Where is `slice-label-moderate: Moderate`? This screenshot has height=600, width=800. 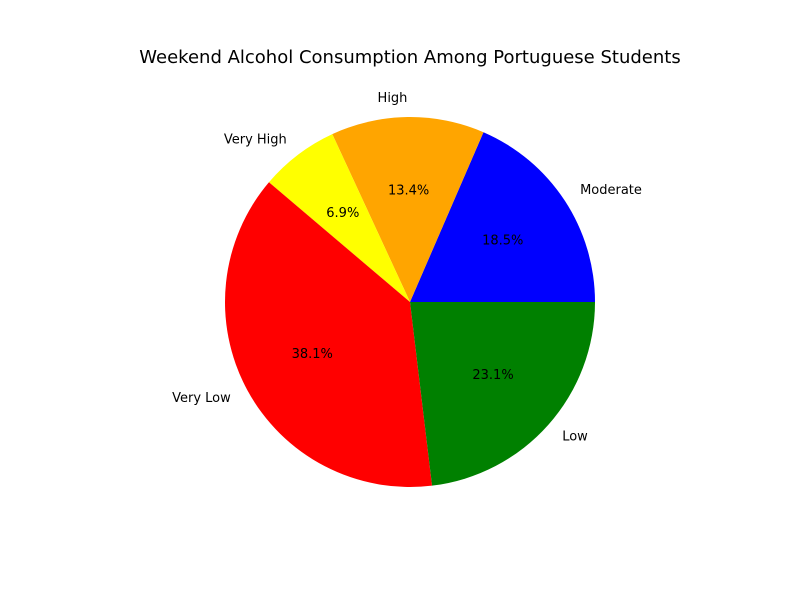 slice-label-moderate: Moderate is located at coordinates (611, 190).